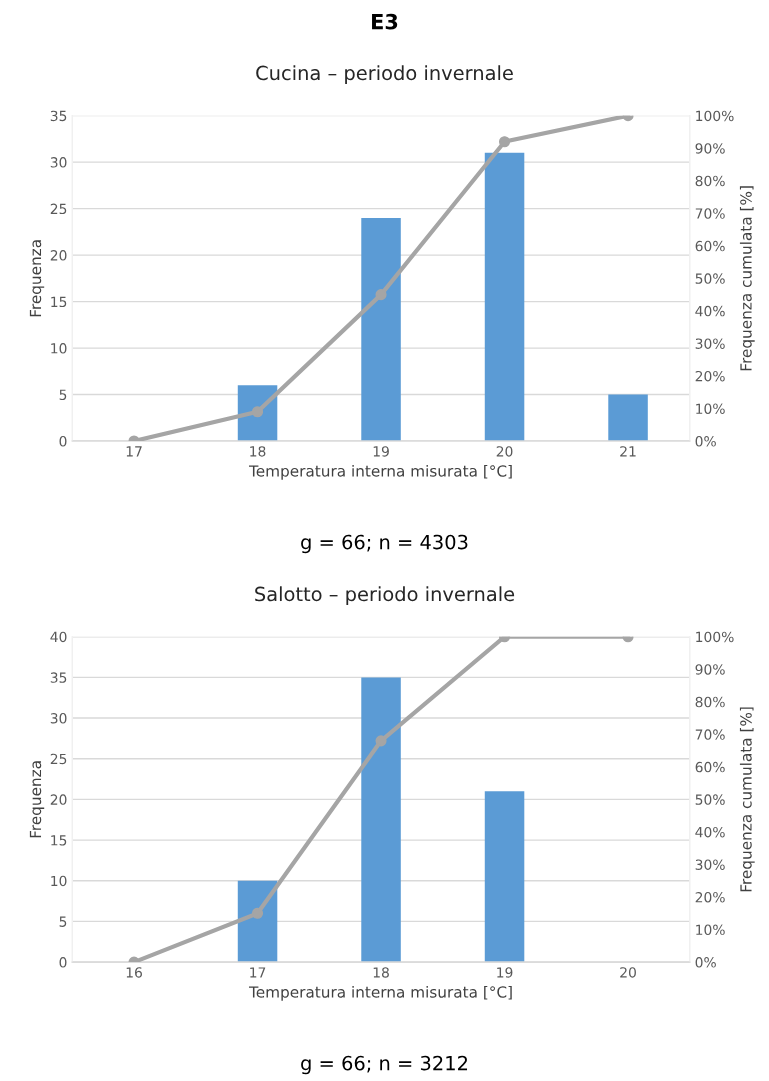 Image resolution: width=769 pixels, height=1081 pixels. I want to click on y-tick-label: 40, so click(58, 637).